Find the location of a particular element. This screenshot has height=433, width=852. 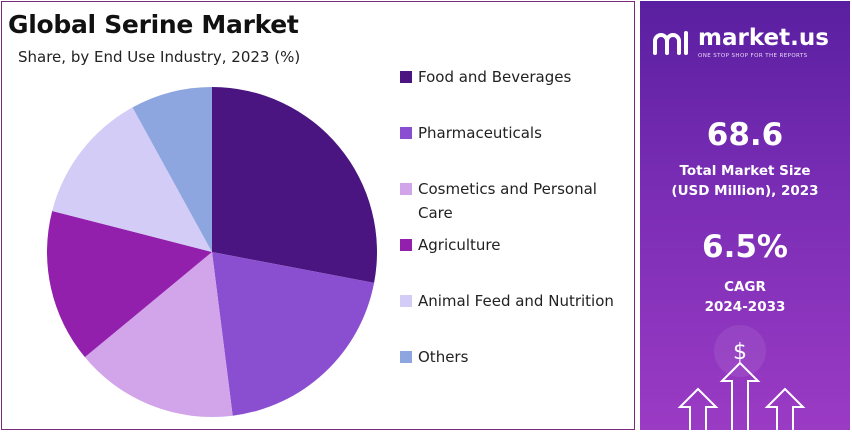

growth-arrows-illustration: $ is located at coordinates (741, 377).